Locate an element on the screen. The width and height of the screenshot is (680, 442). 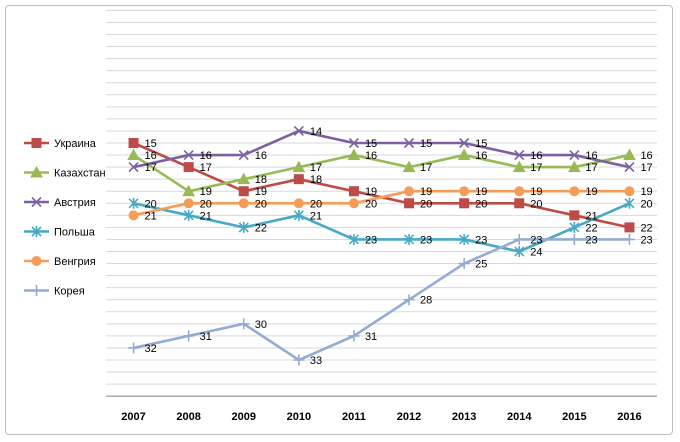
data-label: 25 is located at coordinates (481, 265).